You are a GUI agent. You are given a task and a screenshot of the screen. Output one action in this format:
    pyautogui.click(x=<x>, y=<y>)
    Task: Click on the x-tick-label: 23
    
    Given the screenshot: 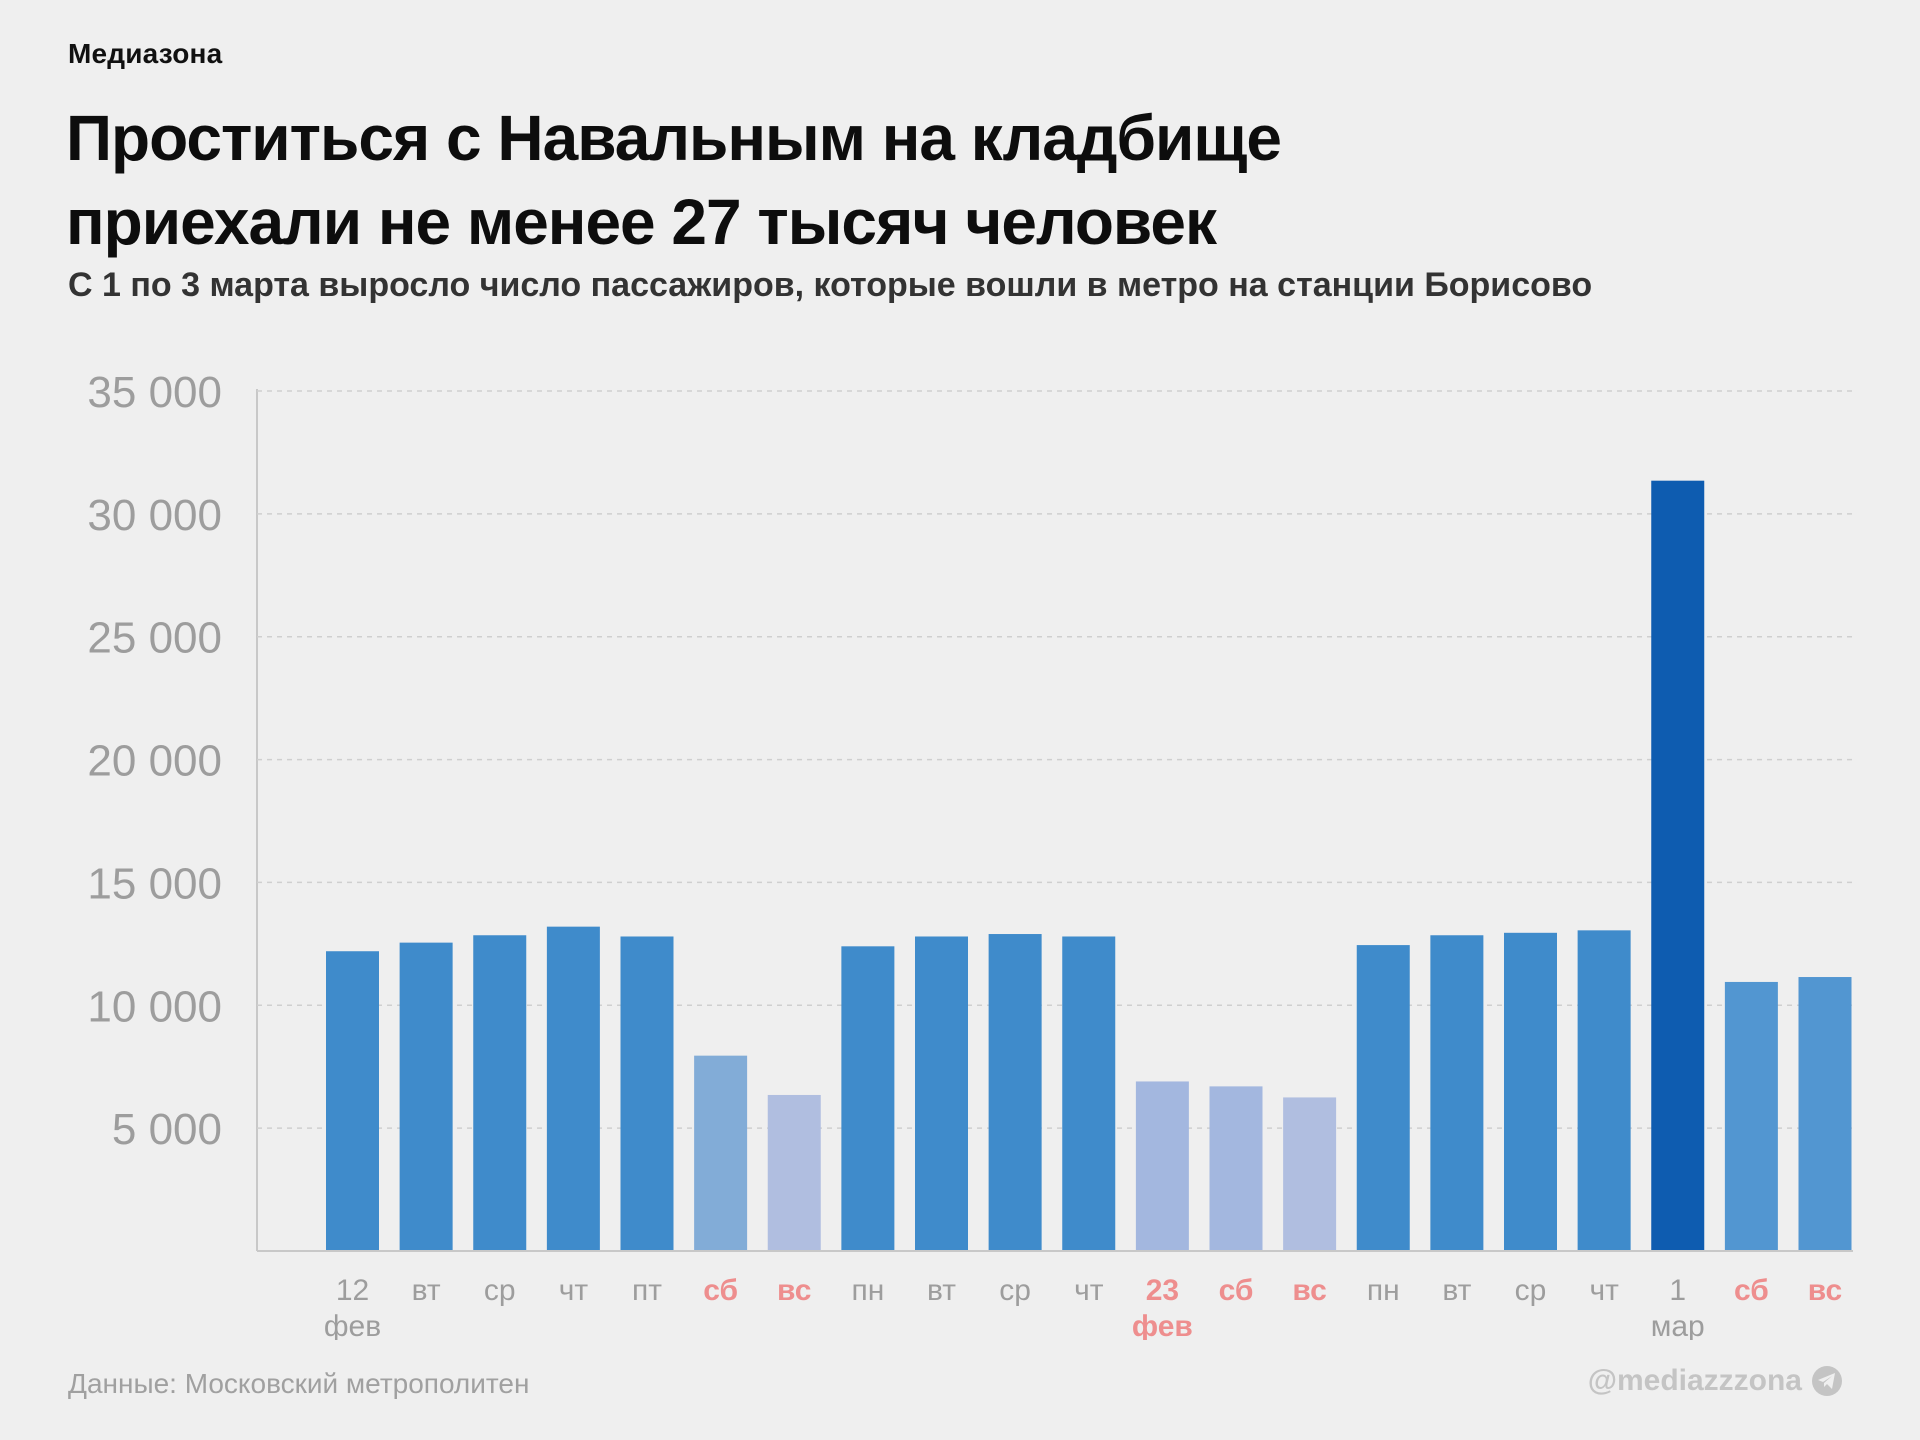 What is the action you would take?
    pyautogui.click(x=1162, y=1290)
    